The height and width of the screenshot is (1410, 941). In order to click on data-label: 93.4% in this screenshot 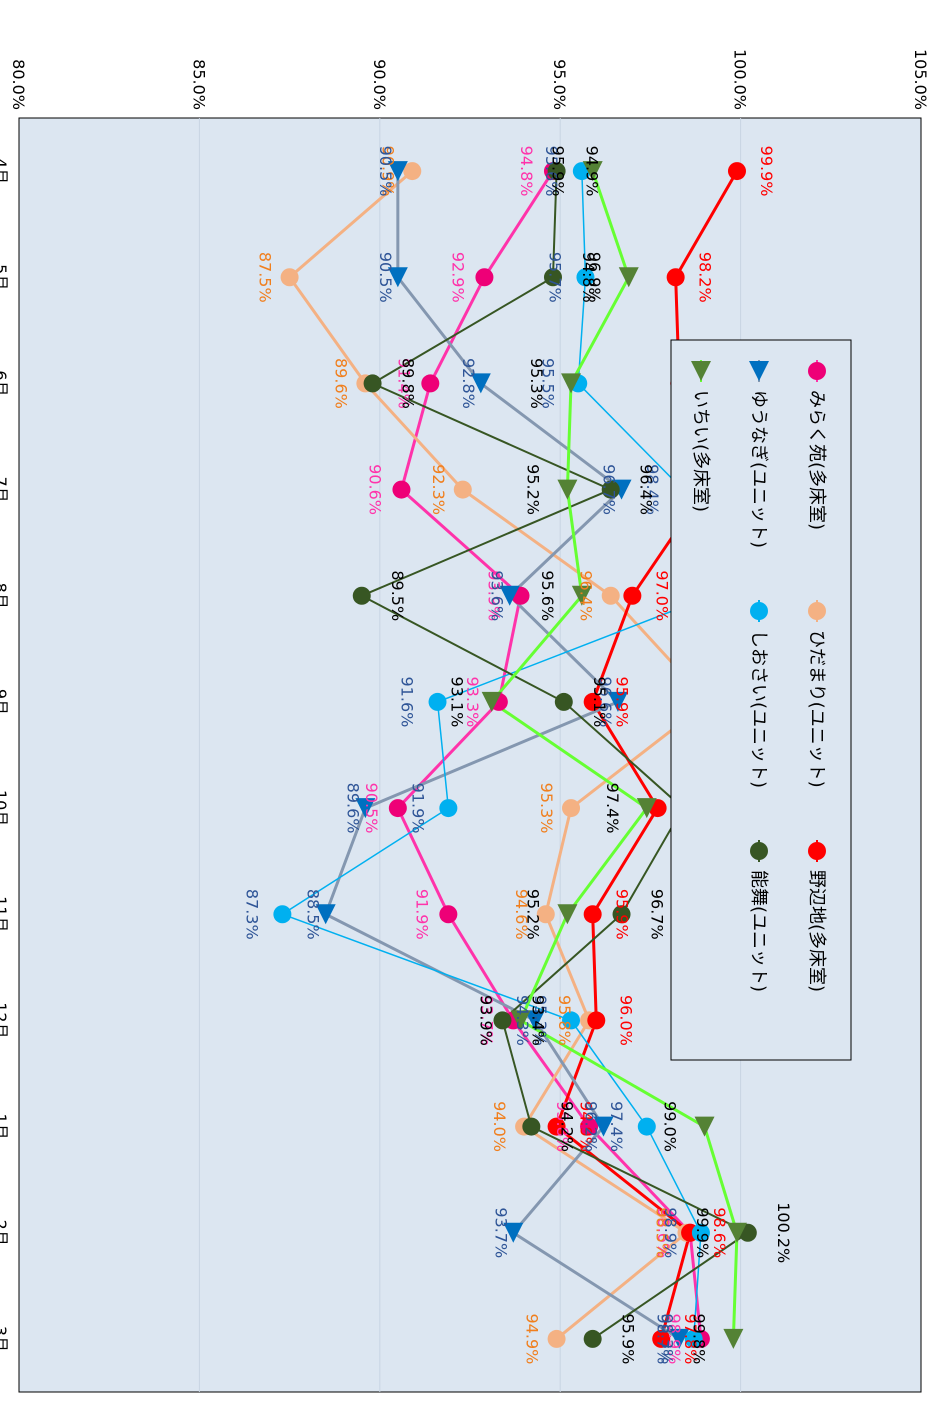, I will do `click(537, 1020)`.